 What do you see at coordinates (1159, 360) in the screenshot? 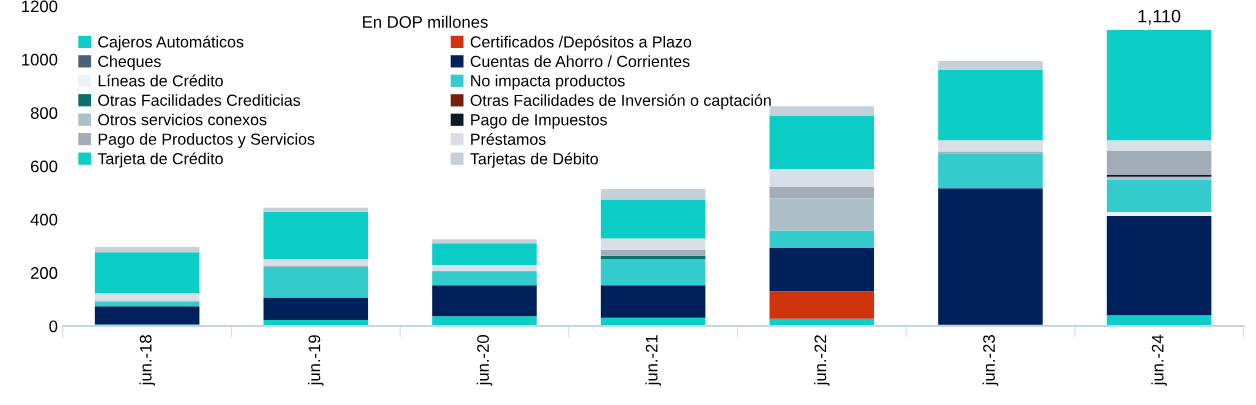
I see `x-tick-label: jun.-24` at bounding box center [1159, 360].